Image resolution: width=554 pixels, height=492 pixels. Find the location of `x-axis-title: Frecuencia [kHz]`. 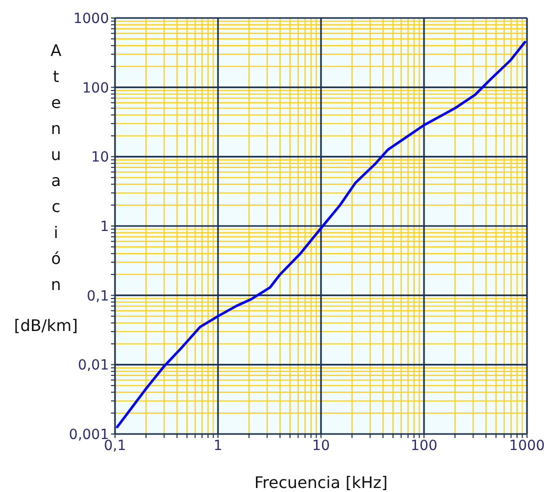

x-axis-title: Frecuencia [kHz] is located at coordinates (321, 482).